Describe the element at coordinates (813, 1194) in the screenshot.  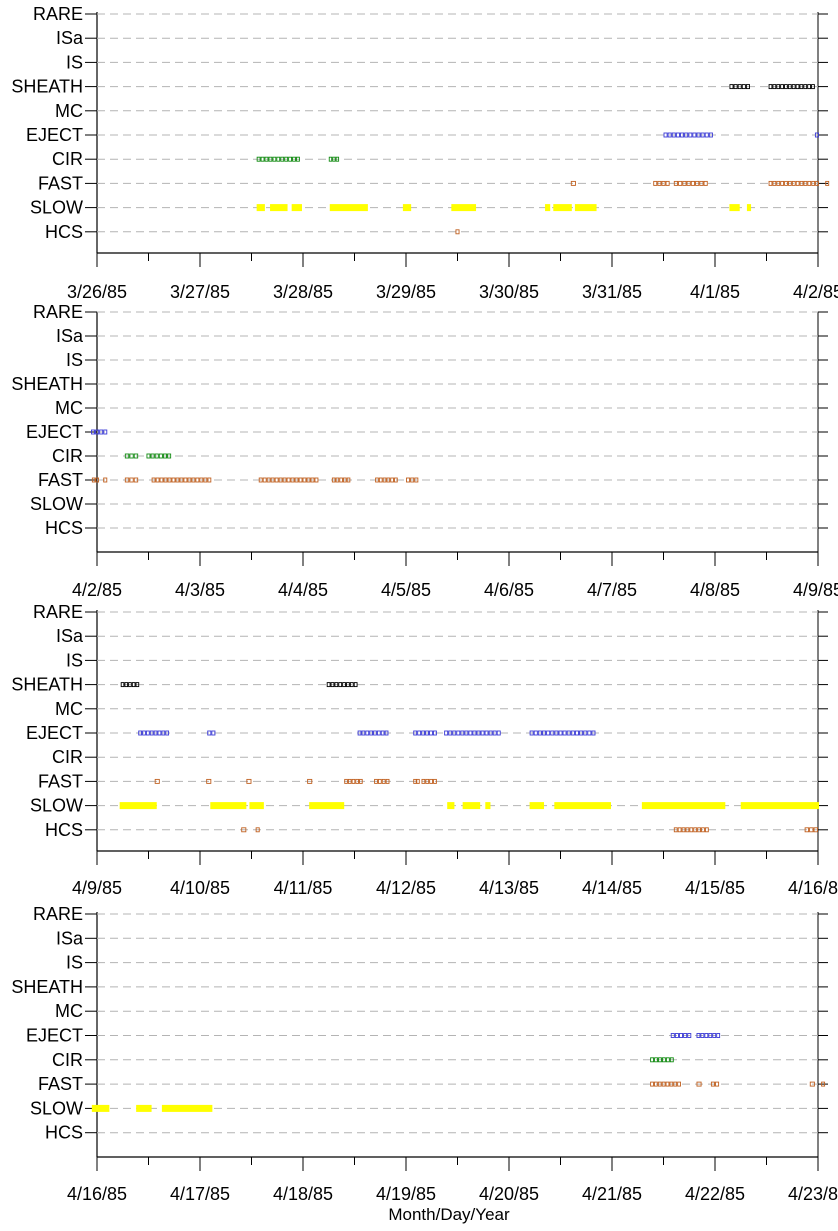
I see `x-tick-label: 4/23/85` at that location.